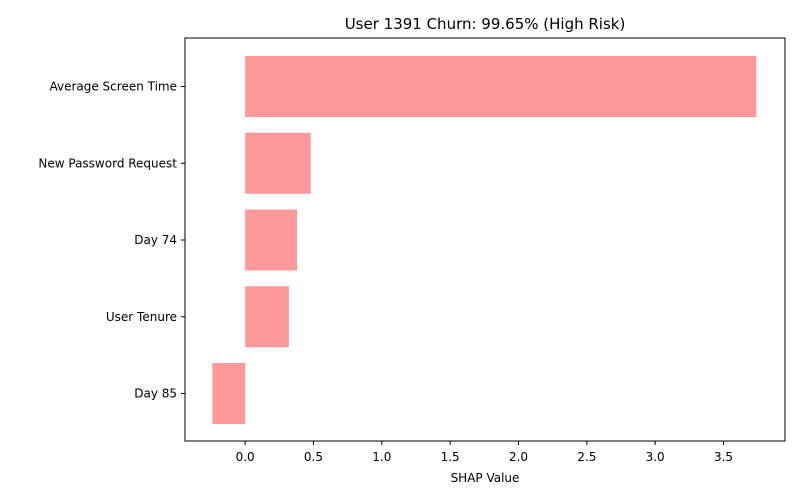 The width and height of the screenshot is (800, 500). What do you see at coordinates (723, 457) in the screenshot?
I see `x-tick-label: 3.5` at bounding box center [723, 457].